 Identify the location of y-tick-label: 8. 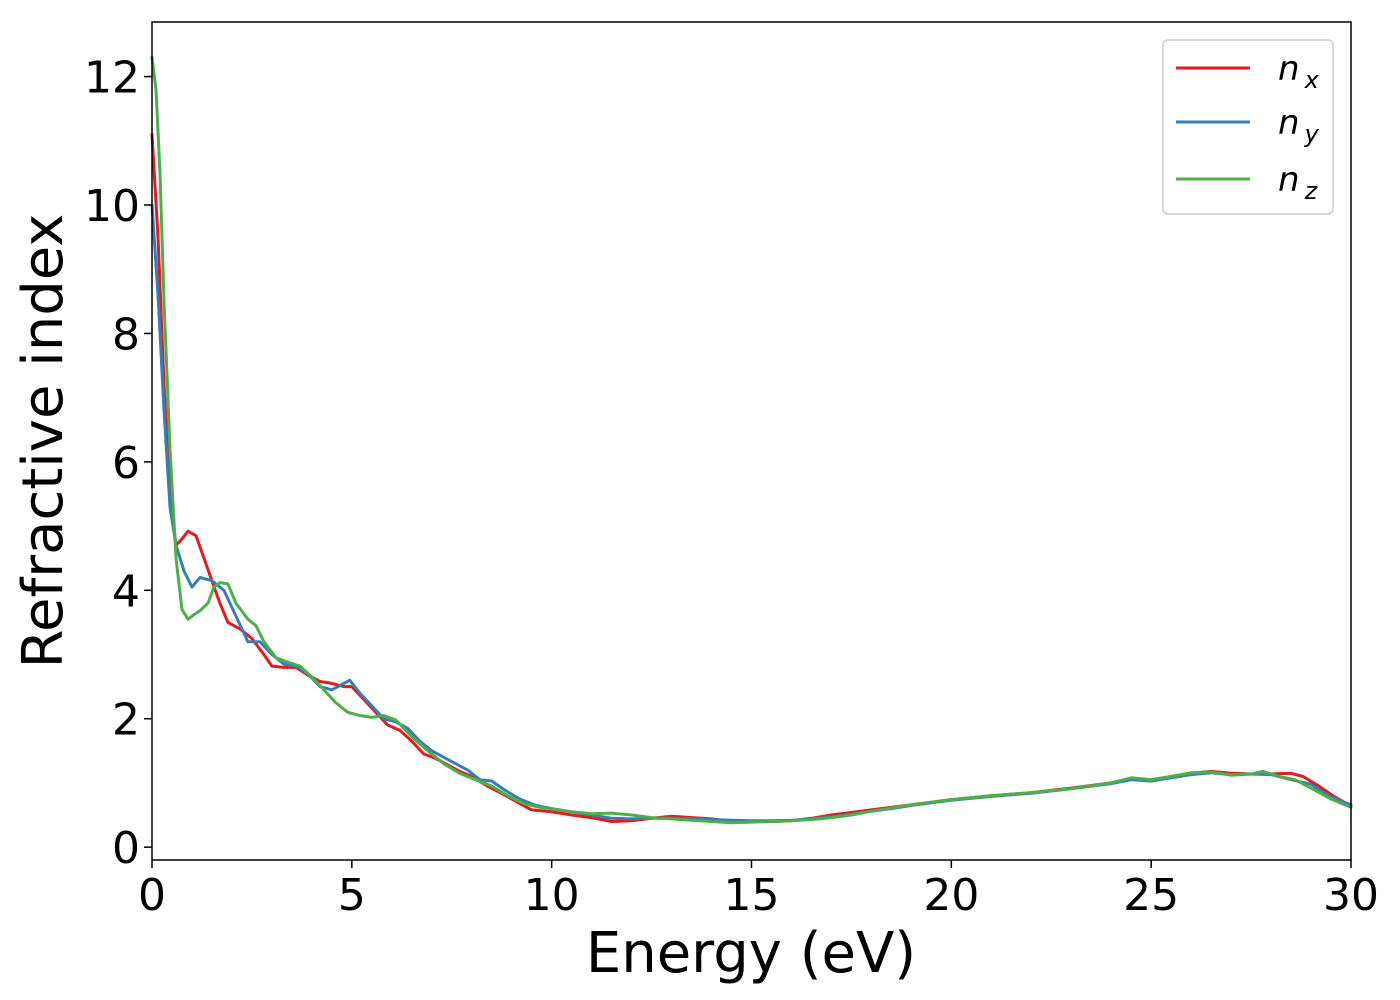
(126, 334).